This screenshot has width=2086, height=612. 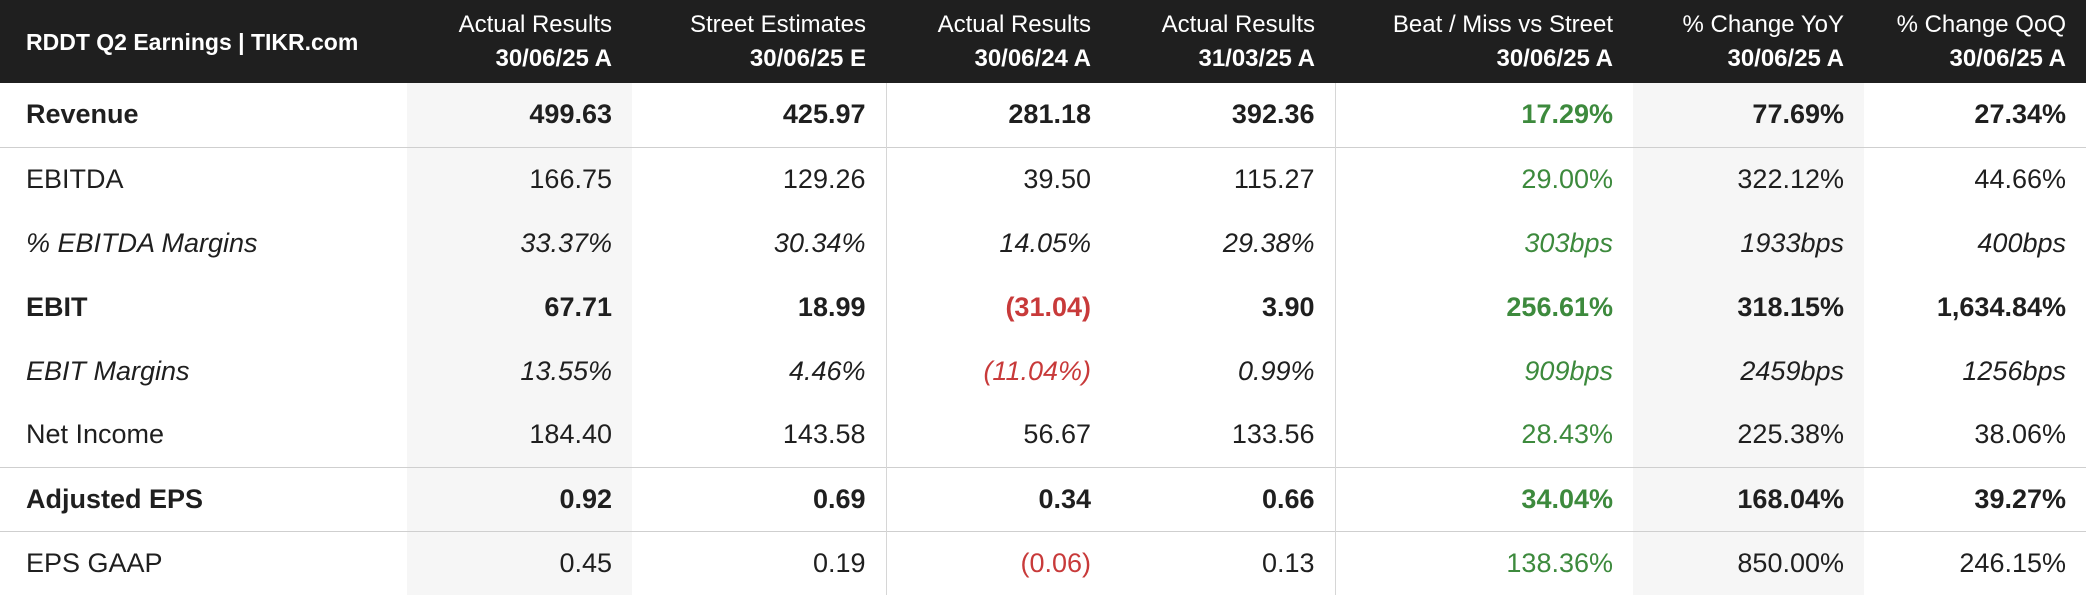 What do you see at coordinates (998, 498) in the screenshot?
I see `table-cell: 0.34` at bounding box center [998, 498].